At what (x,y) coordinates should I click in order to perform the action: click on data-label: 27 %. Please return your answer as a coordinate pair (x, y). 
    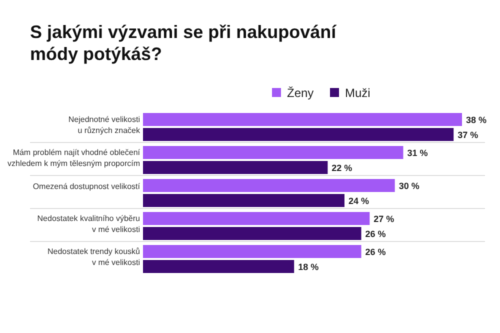
    Looking at the image, I should click on (384, 219).